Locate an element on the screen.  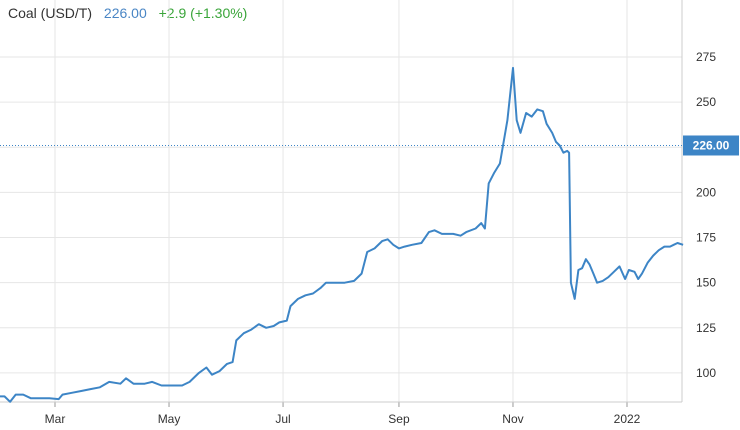
x-tick-label: Nov is located at coordinates (512, 419).